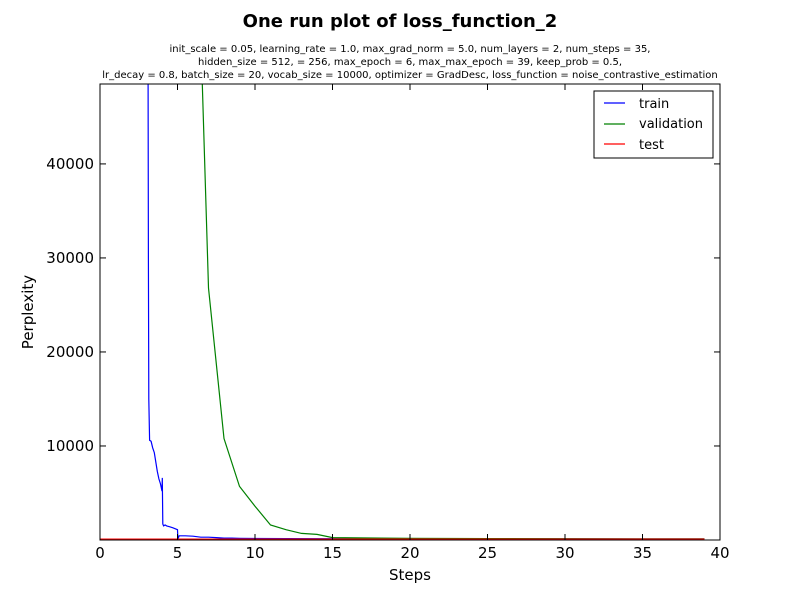 The height and width of the screenshot is (600, 800). Describe the element at coordinates (487, 553) in the screenshot. I see `x-tick-label-5: 25` at that location.